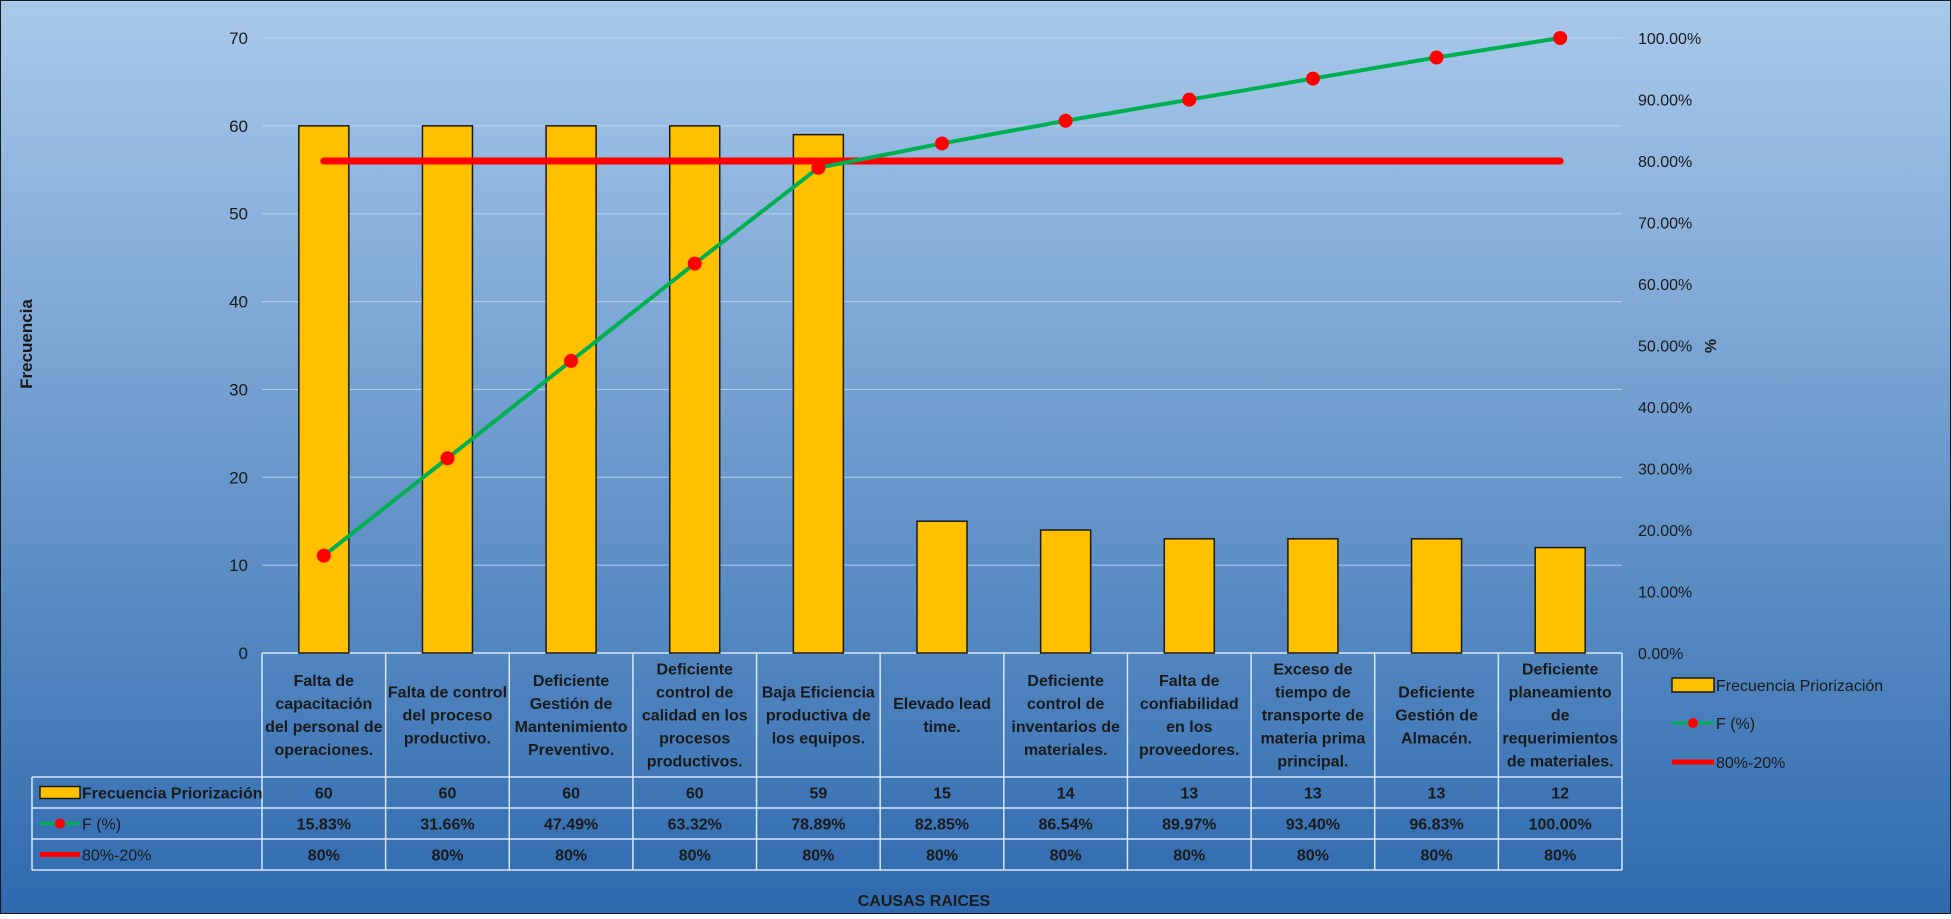 The image size is (1951, 919). I want to click on category-label-line: requerimientos, so click(1560, 739).